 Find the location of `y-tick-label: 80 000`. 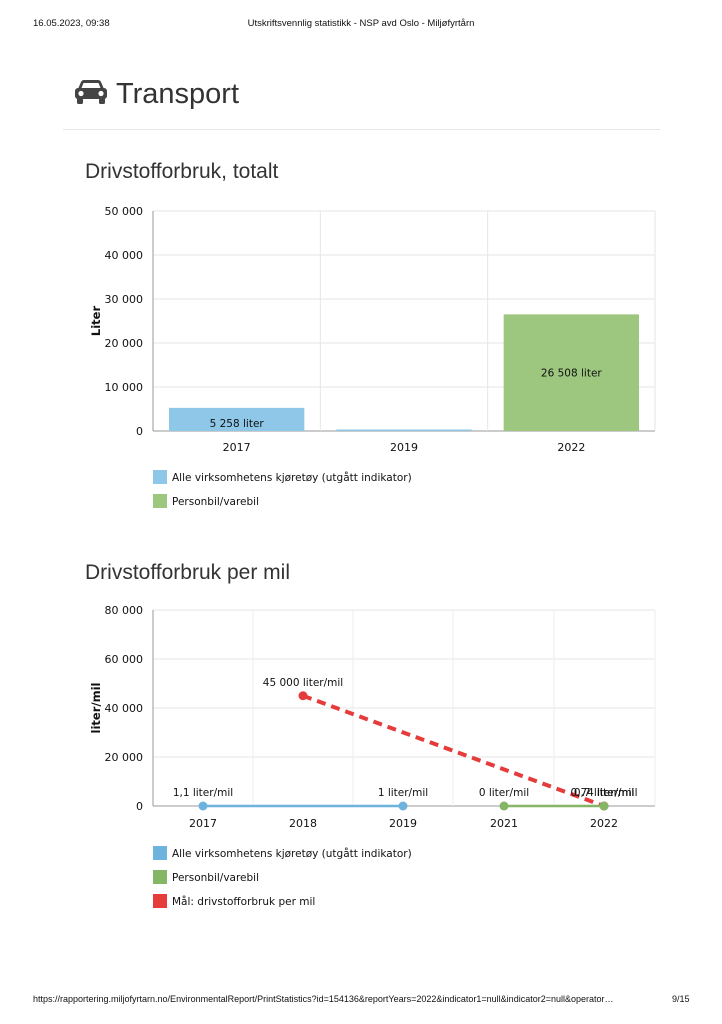

y-tick-label: 80 000 is located at coordinates (124, 610).